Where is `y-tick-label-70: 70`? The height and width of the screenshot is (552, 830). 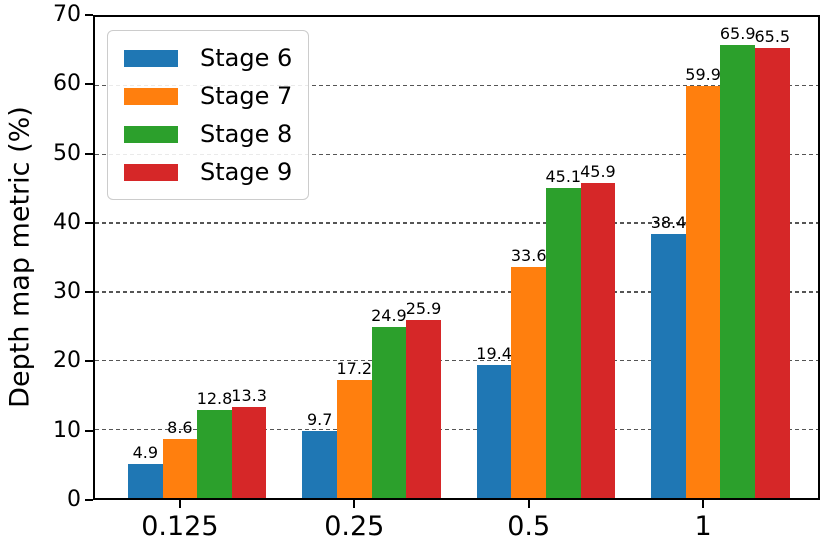
y-tick-label-70: 70 is located at coordinates (67, 14).